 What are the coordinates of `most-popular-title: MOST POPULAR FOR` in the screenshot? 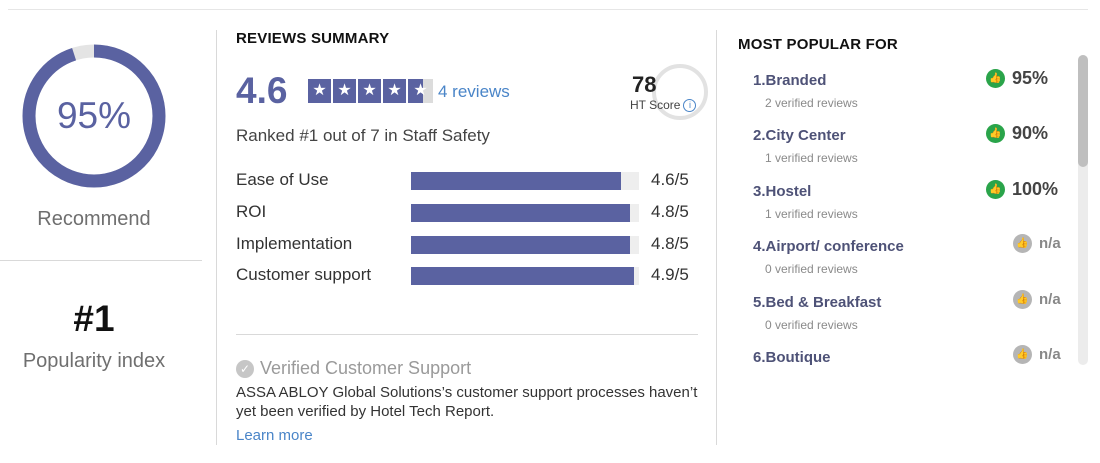 It's located at (818, 44).